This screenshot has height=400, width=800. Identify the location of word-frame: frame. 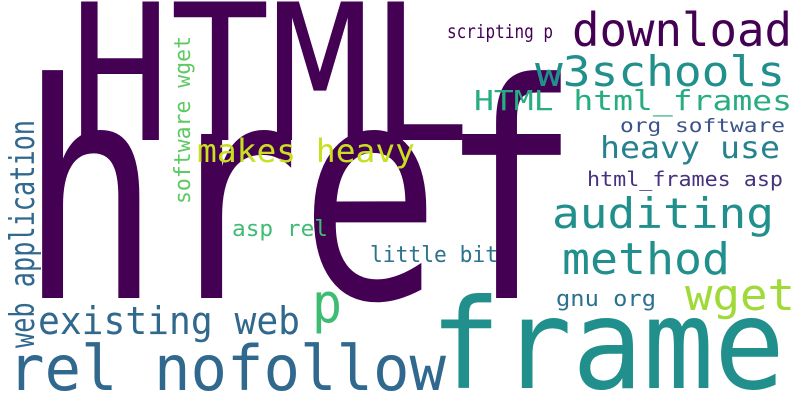
(607, 336).